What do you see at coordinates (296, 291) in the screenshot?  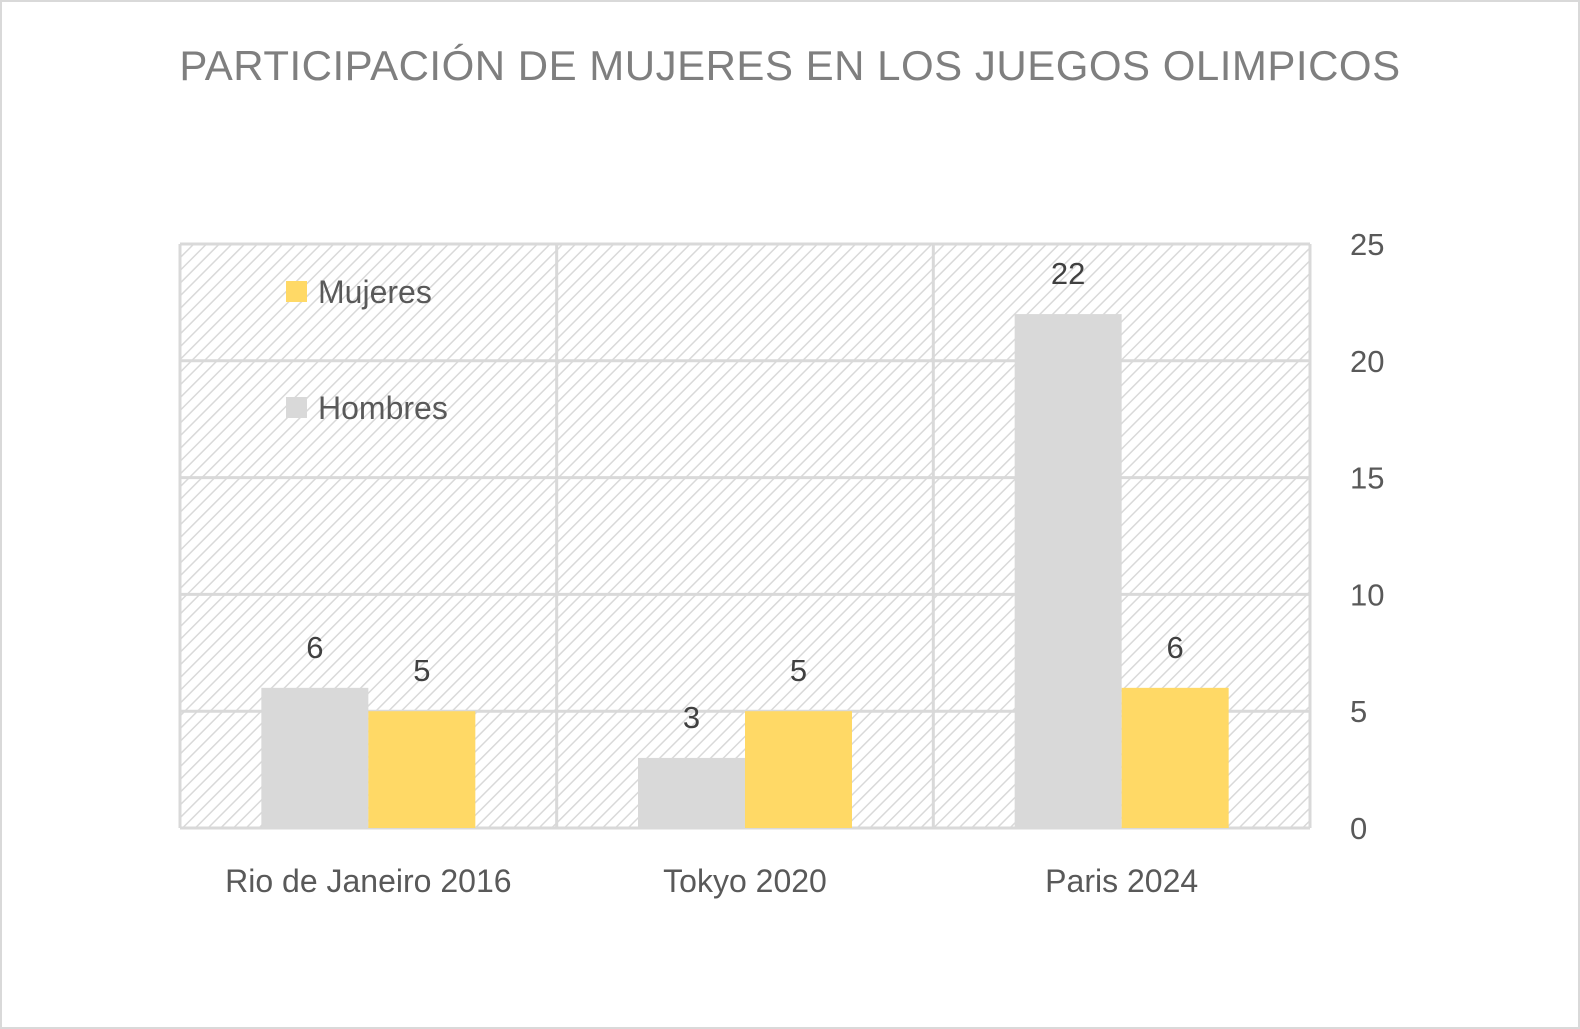 I see `legend-swatch-mujeres` at bounding box center [296, 291].